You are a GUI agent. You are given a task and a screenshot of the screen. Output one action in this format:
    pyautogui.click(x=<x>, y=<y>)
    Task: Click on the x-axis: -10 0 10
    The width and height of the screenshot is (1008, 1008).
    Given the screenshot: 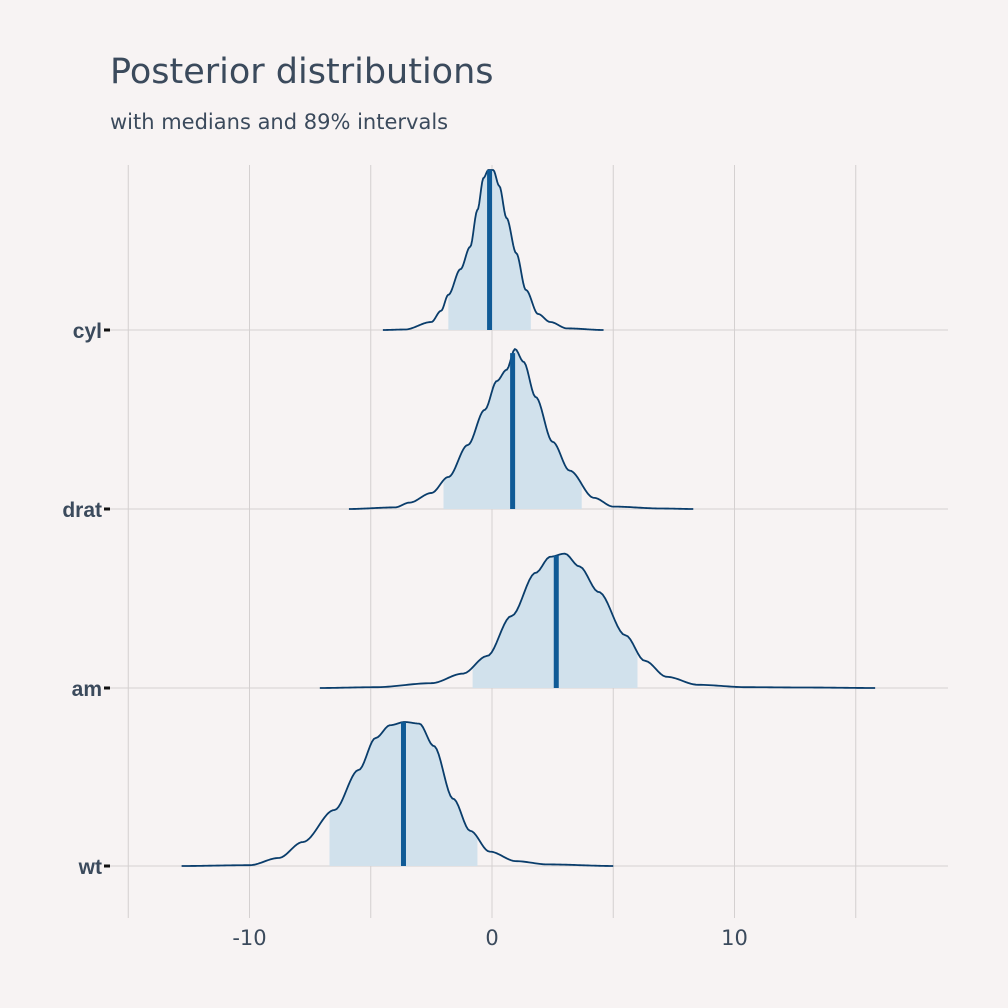 What is the action you would take?
    pyautogui.click(x=490, y=938)
    